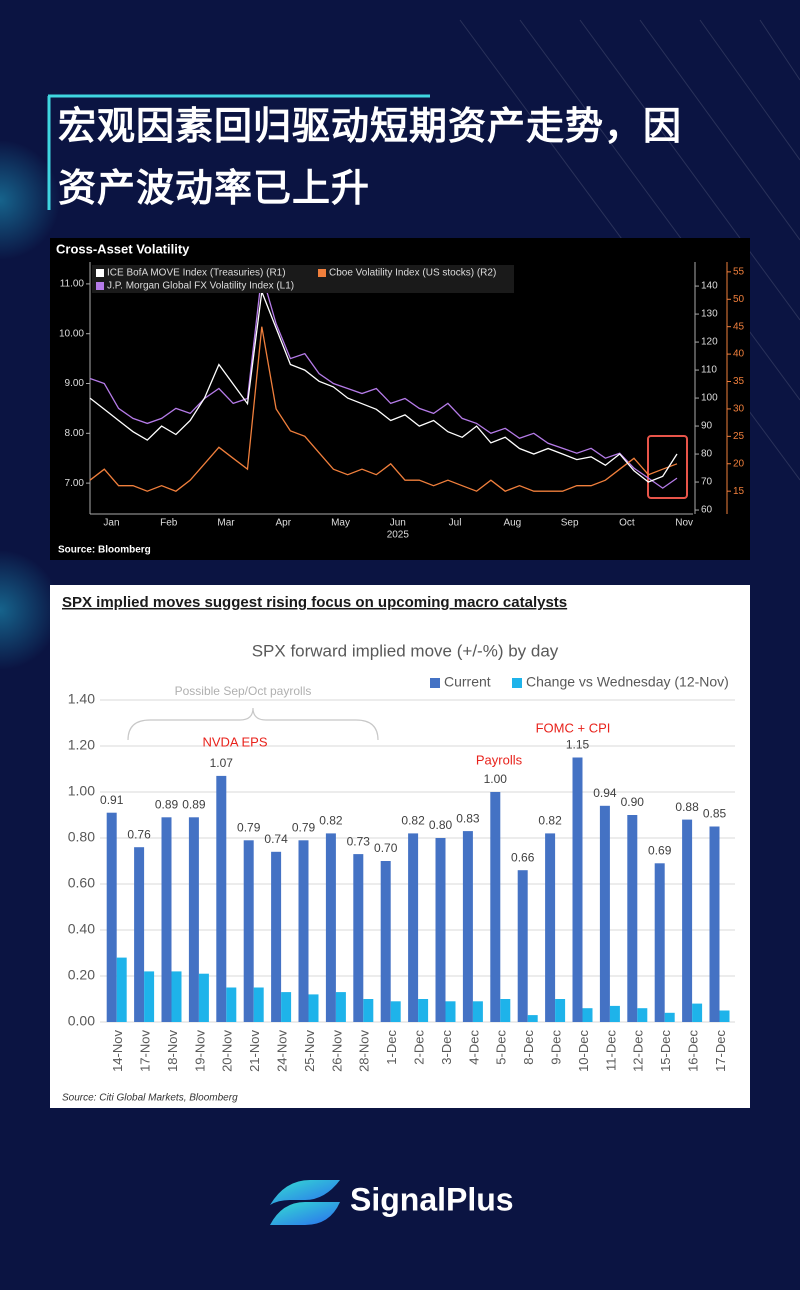 The image size is (800, 1290). Describe the element at coordinates (660, 850) in the screenshot. I see `data-label: 0.69` at that location.